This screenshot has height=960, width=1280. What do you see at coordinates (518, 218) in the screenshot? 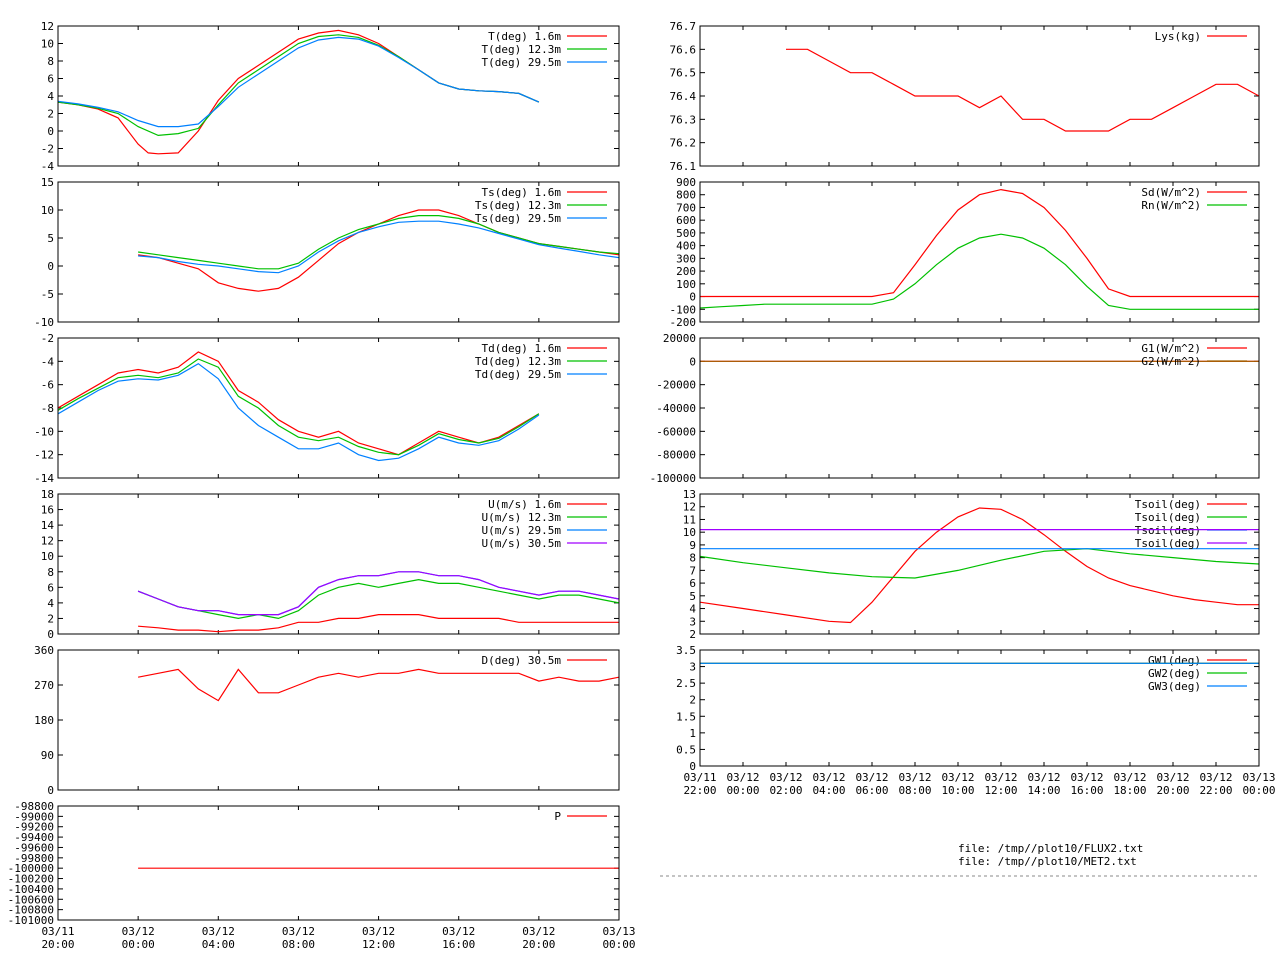
I see `legend-label: Ts(deg) 29.5m` at bounding box center [518, 218].